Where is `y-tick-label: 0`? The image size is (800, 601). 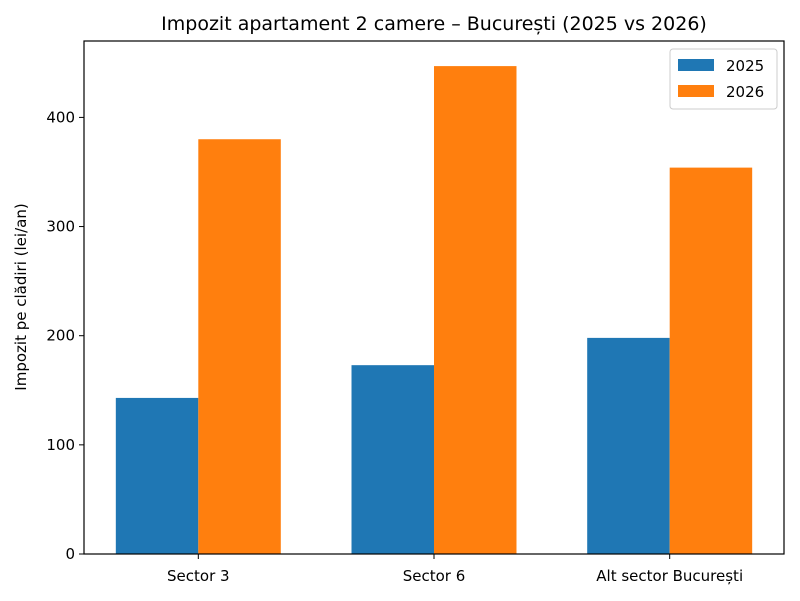 y-tick-label: 0 is located at coordinates (70, 554).